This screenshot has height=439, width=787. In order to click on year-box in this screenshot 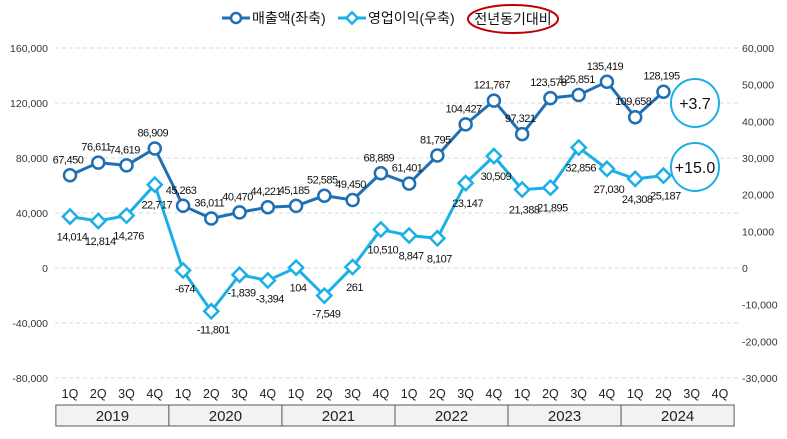, I will do `click(677, 415)`.